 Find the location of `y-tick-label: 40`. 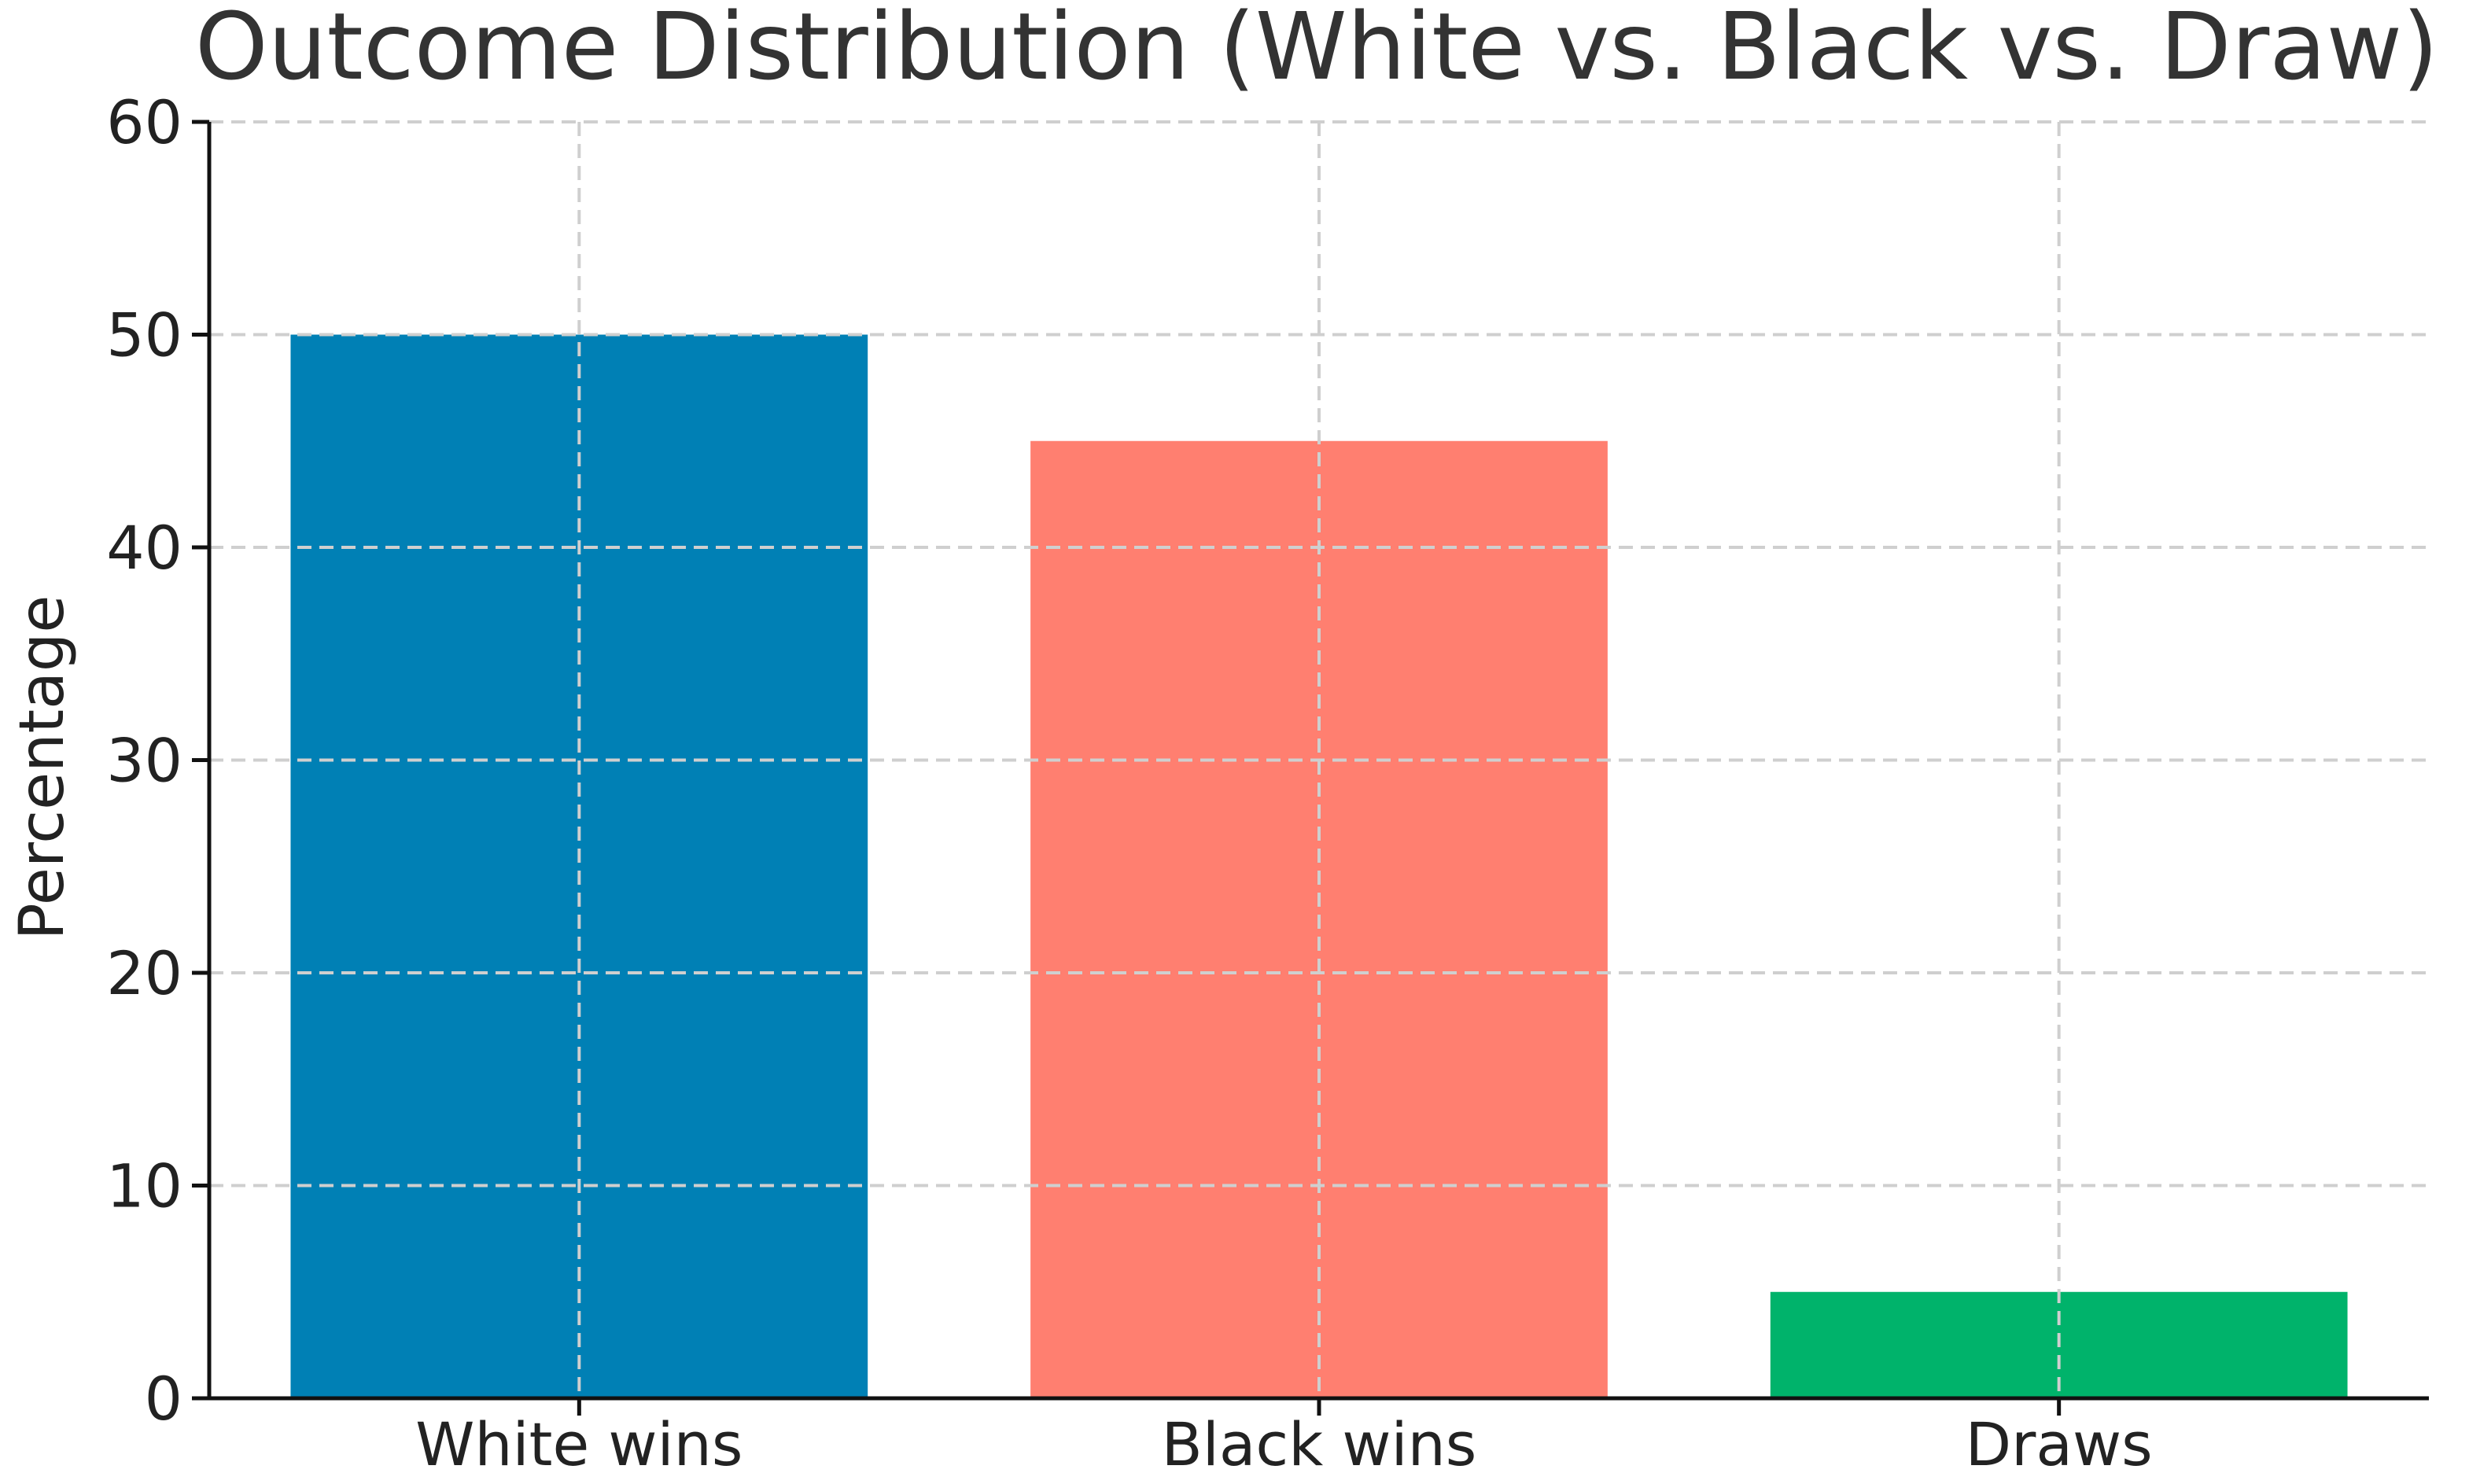

y-tick-label: 40 is located at coordinates (144, 548).